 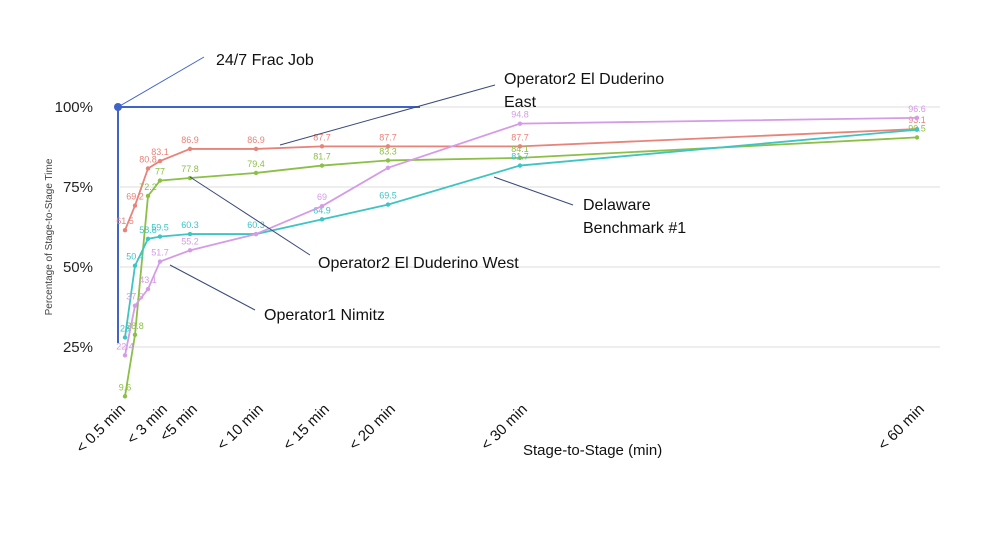 I want to click on y-tick-label: 25%, so click(x=78, y=347).